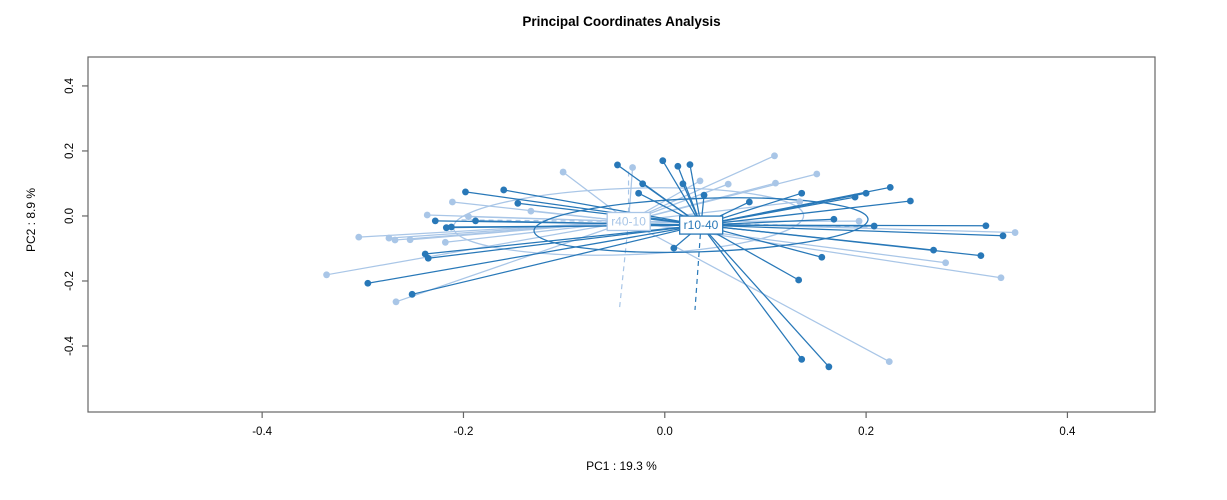  I want to click on y-tick-label: 0.4, so click(70, 85).